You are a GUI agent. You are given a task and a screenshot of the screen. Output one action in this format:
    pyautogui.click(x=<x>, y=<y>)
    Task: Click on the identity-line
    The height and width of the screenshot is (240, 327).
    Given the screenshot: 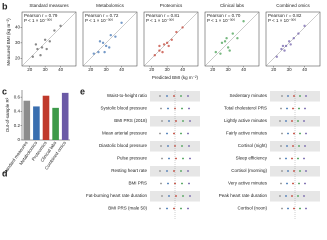 What is the action you would take?
    pyautogui.click(x=49, y=39)
    